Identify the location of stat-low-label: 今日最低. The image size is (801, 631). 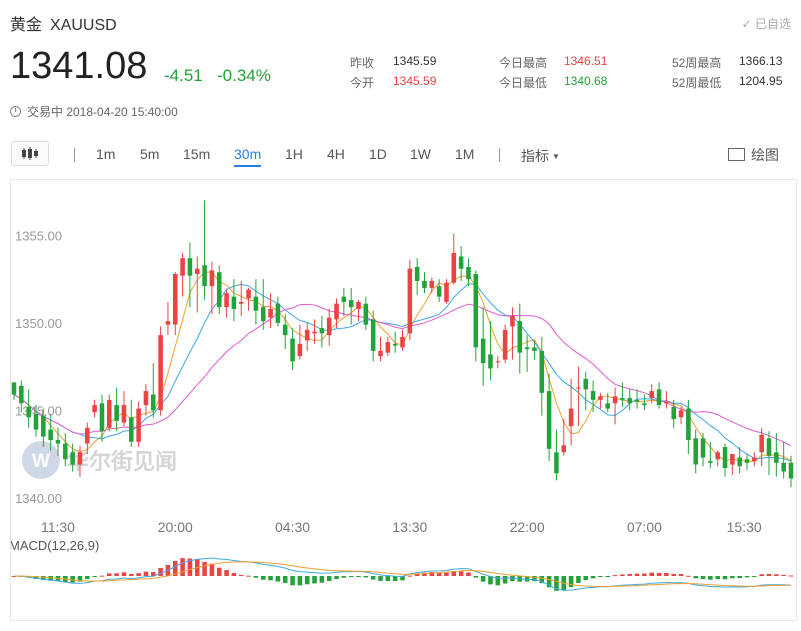
(523, 83).